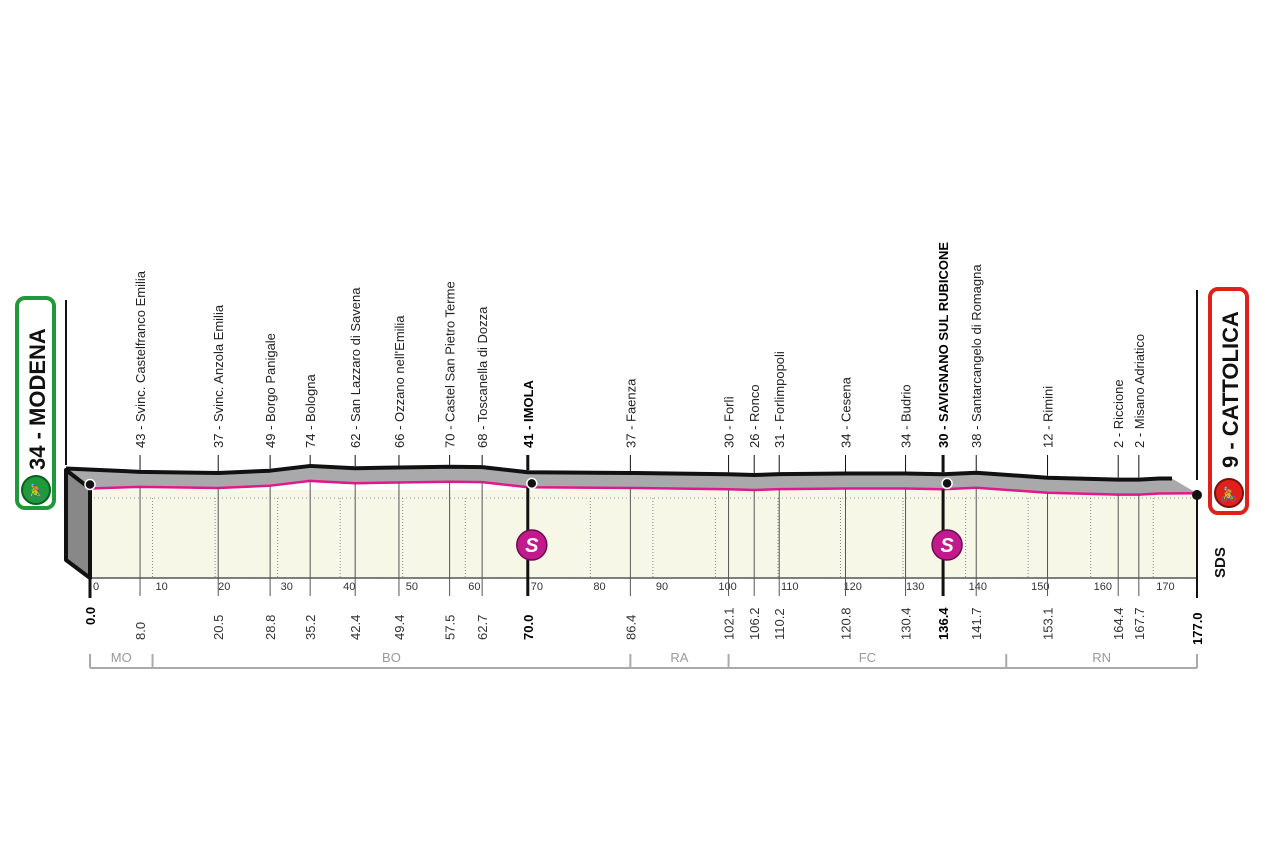 Image resolution: width=1280 pixels, height=852 pixels. Describe the element at coordinates (599, 587) in the screenshot. I see `km-tick-label: 80` at that location.